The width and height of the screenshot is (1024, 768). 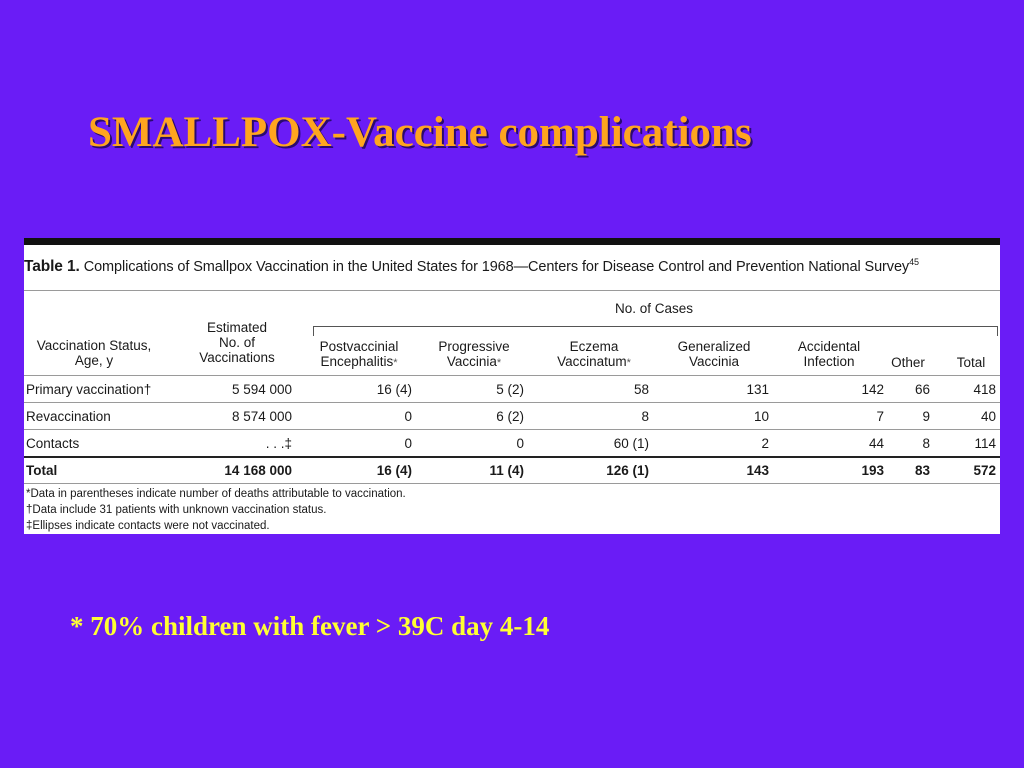 I want to click on table-cell: 418, so click(x=984, y=389).